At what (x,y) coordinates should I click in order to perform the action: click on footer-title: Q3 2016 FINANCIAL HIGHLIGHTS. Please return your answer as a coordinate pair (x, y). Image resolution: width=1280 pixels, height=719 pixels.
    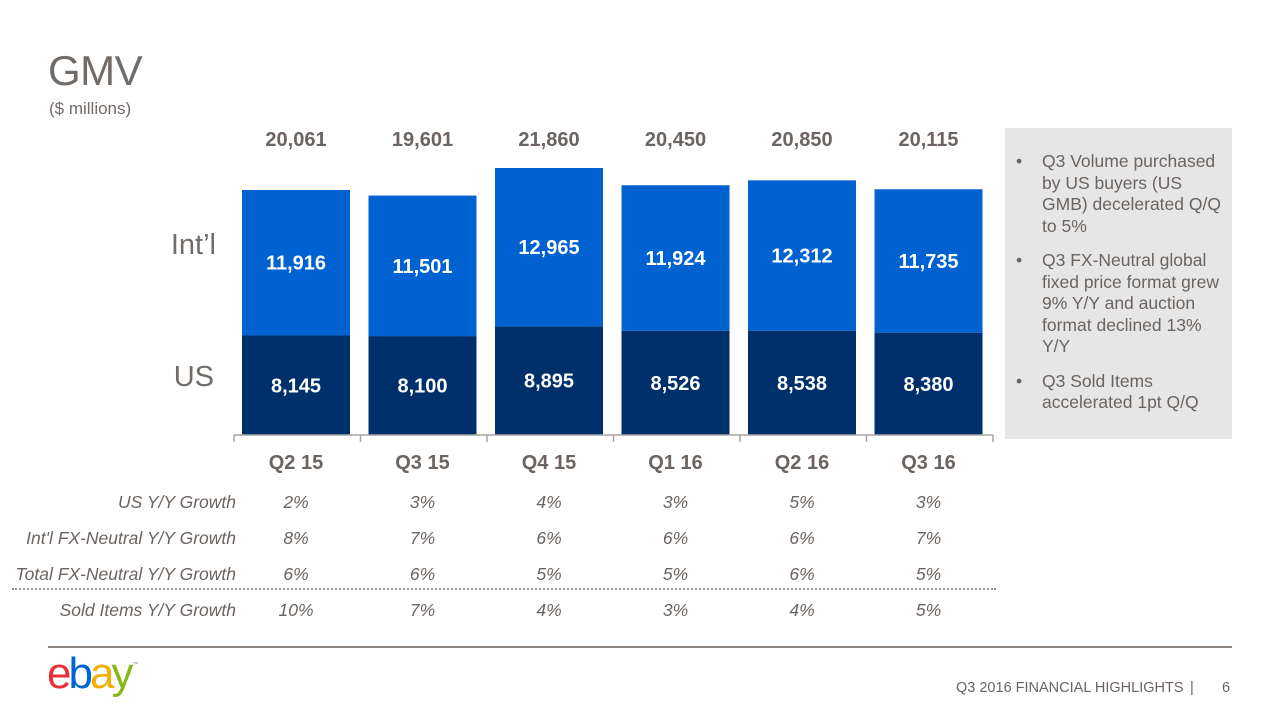
    Looking at the image, I should click on (1070, 688).